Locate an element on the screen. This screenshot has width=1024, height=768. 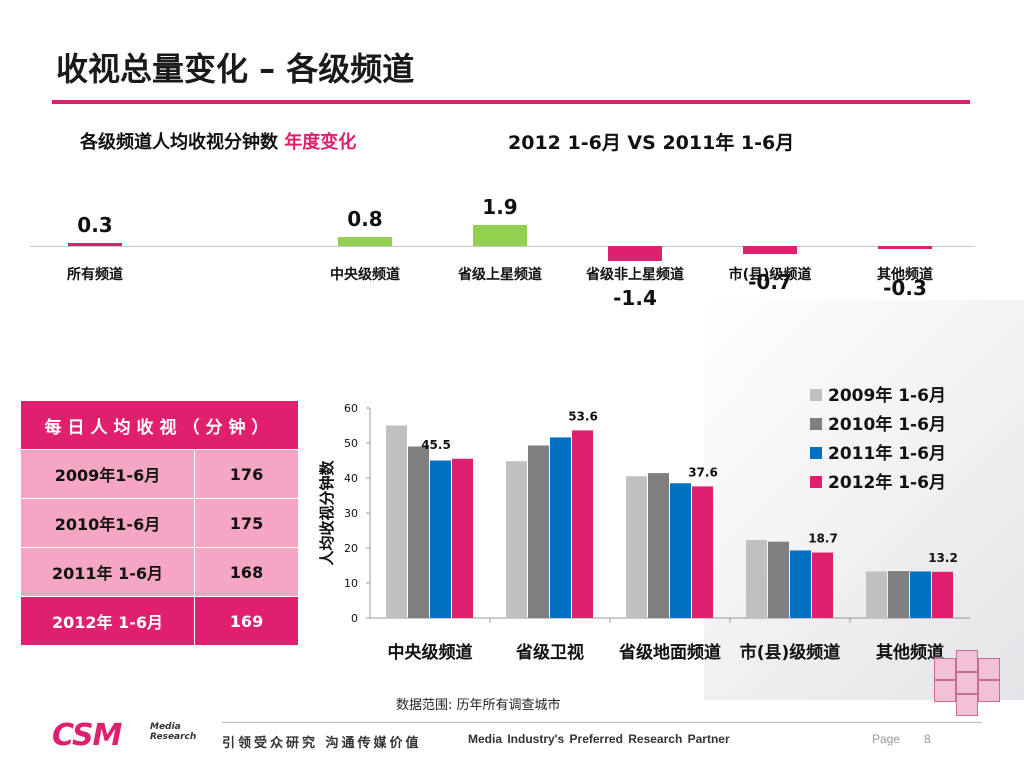
change-category-label: 其他频道 is located at coordinates (905, 275).